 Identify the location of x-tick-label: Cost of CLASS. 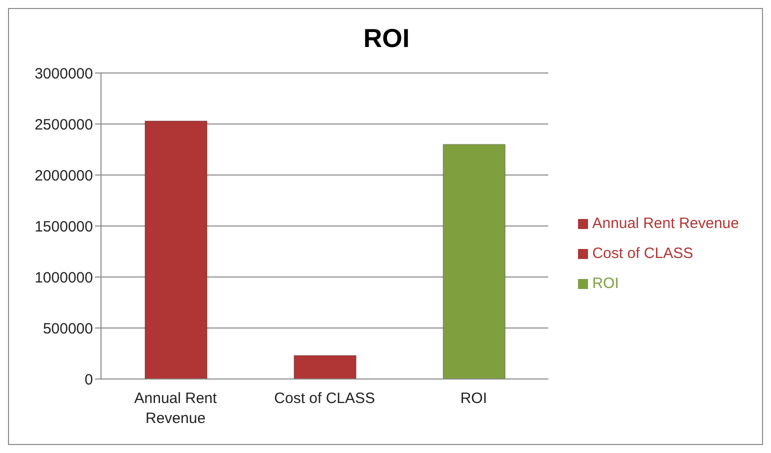
(325, 398).